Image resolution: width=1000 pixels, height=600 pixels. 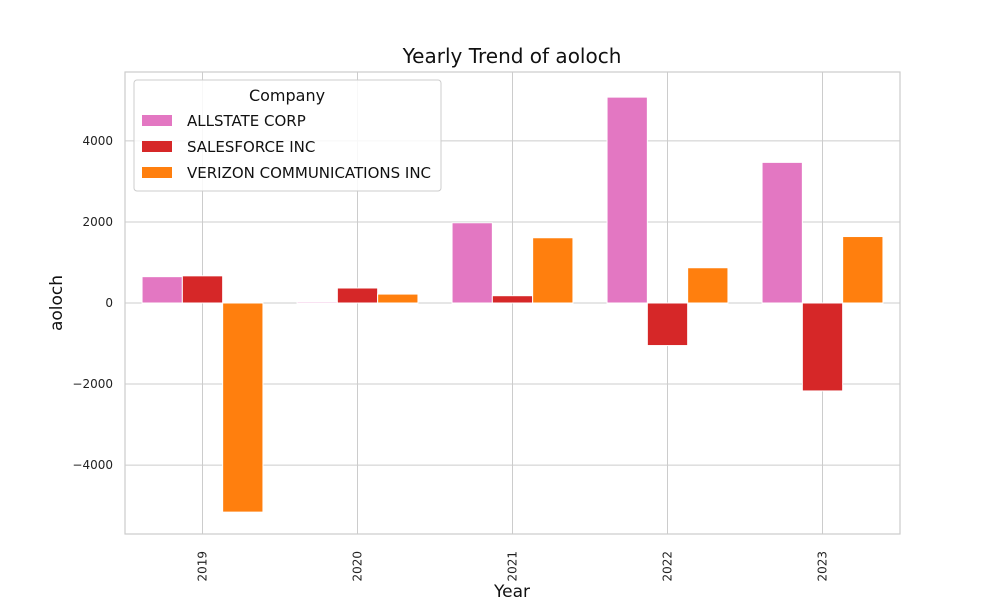 What do you see at coordinates (57, 303) in the screenshot?
I see `y-axis-label: aoloch` at bounding box center [57, 303].